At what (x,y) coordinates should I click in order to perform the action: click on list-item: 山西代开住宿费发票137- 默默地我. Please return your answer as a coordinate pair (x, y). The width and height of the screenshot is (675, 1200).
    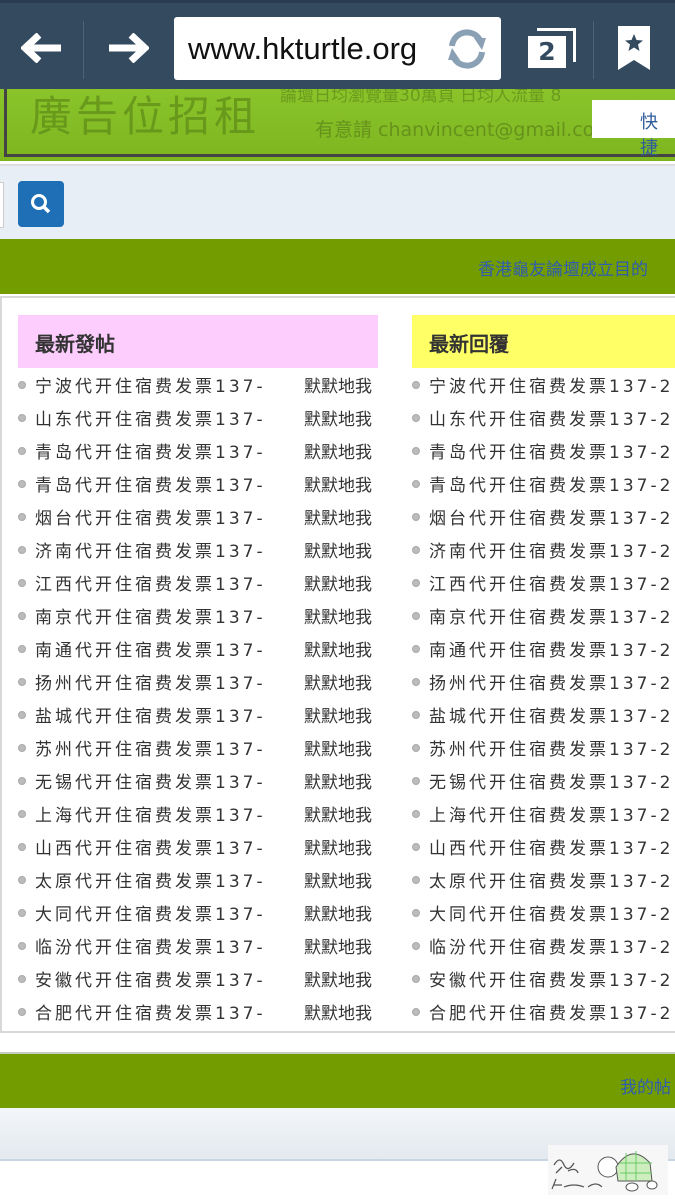
    Looking at the image, I should click on (199, 846).